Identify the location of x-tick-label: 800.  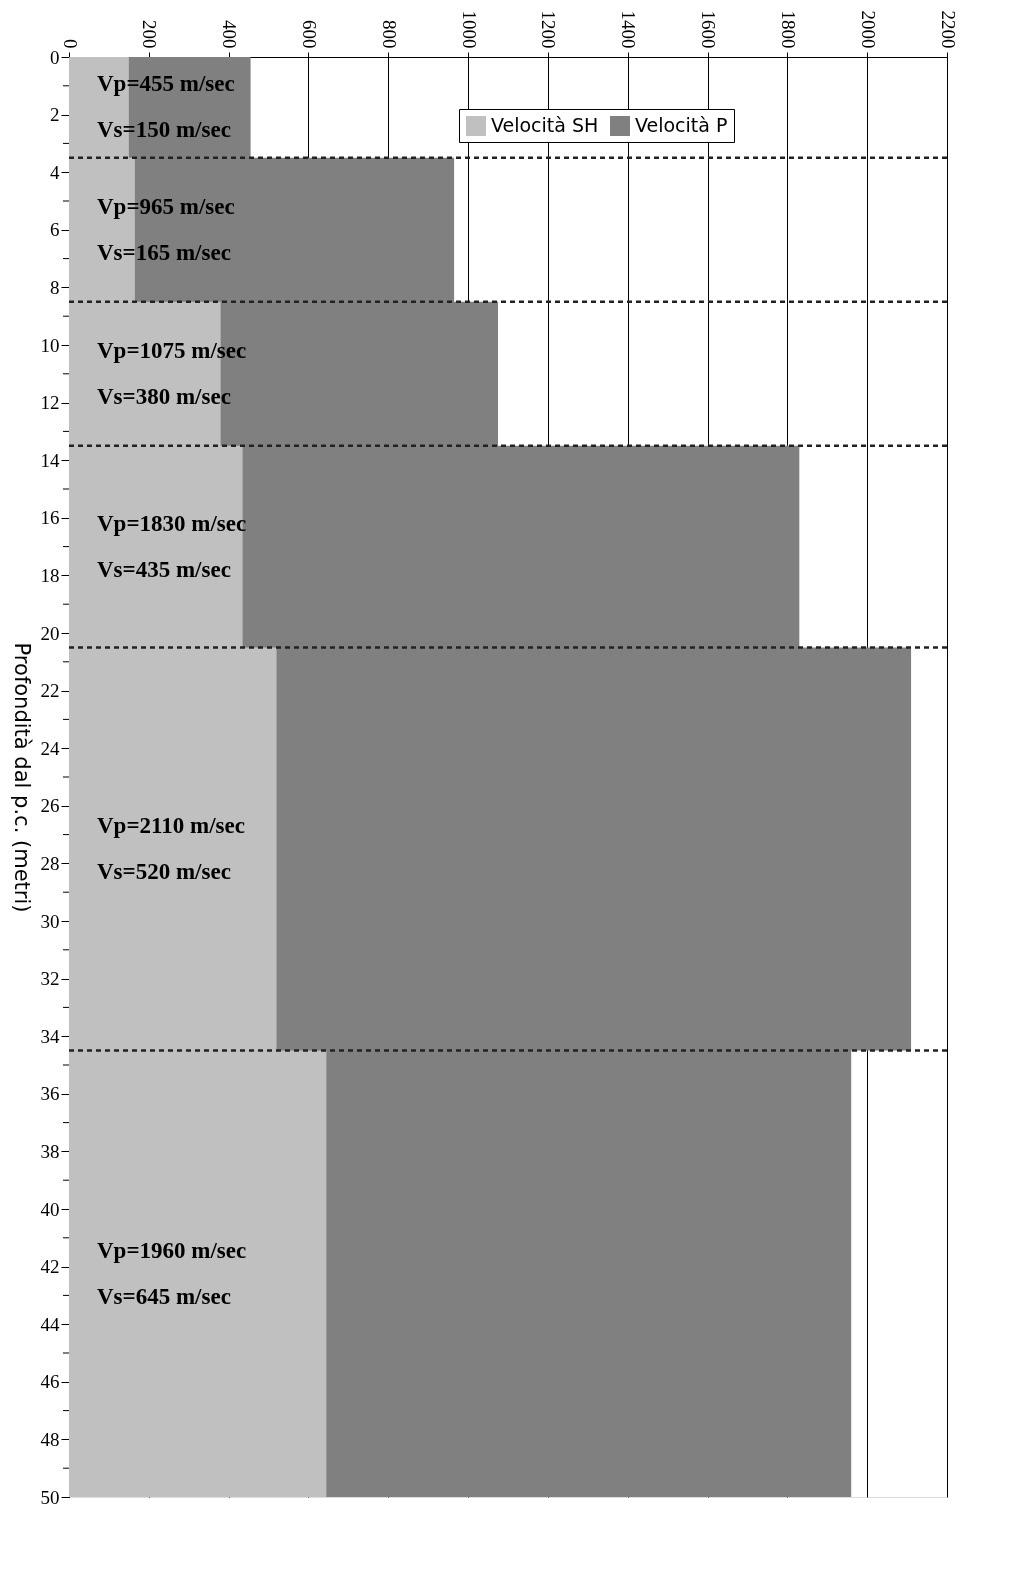
(389, 34).